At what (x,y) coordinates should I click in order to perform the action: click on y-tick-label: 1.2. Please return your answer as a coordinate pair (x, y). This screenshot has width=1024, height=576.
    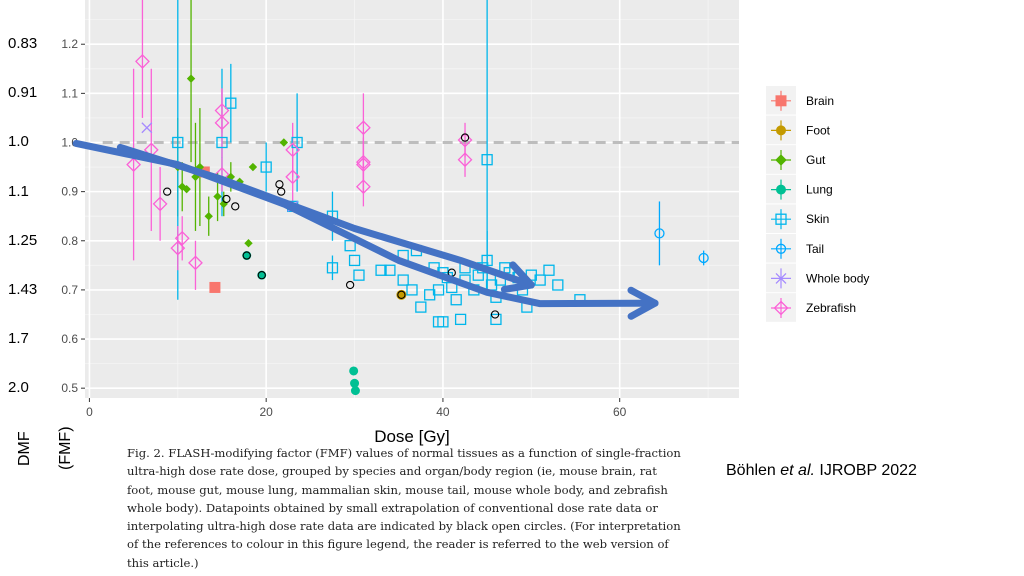
    Looking at the image, I should click on (69, 44).